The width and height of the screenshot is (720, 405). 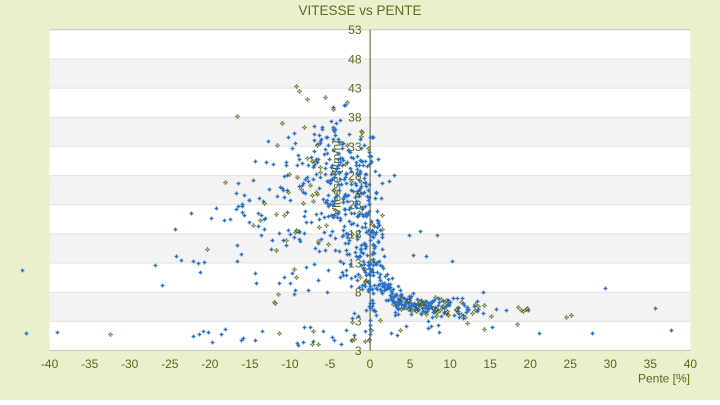 What do you see at coordinates (130, 364) in the screenshot?
I see `svg-text: -30` at bounding box center [130, 364].